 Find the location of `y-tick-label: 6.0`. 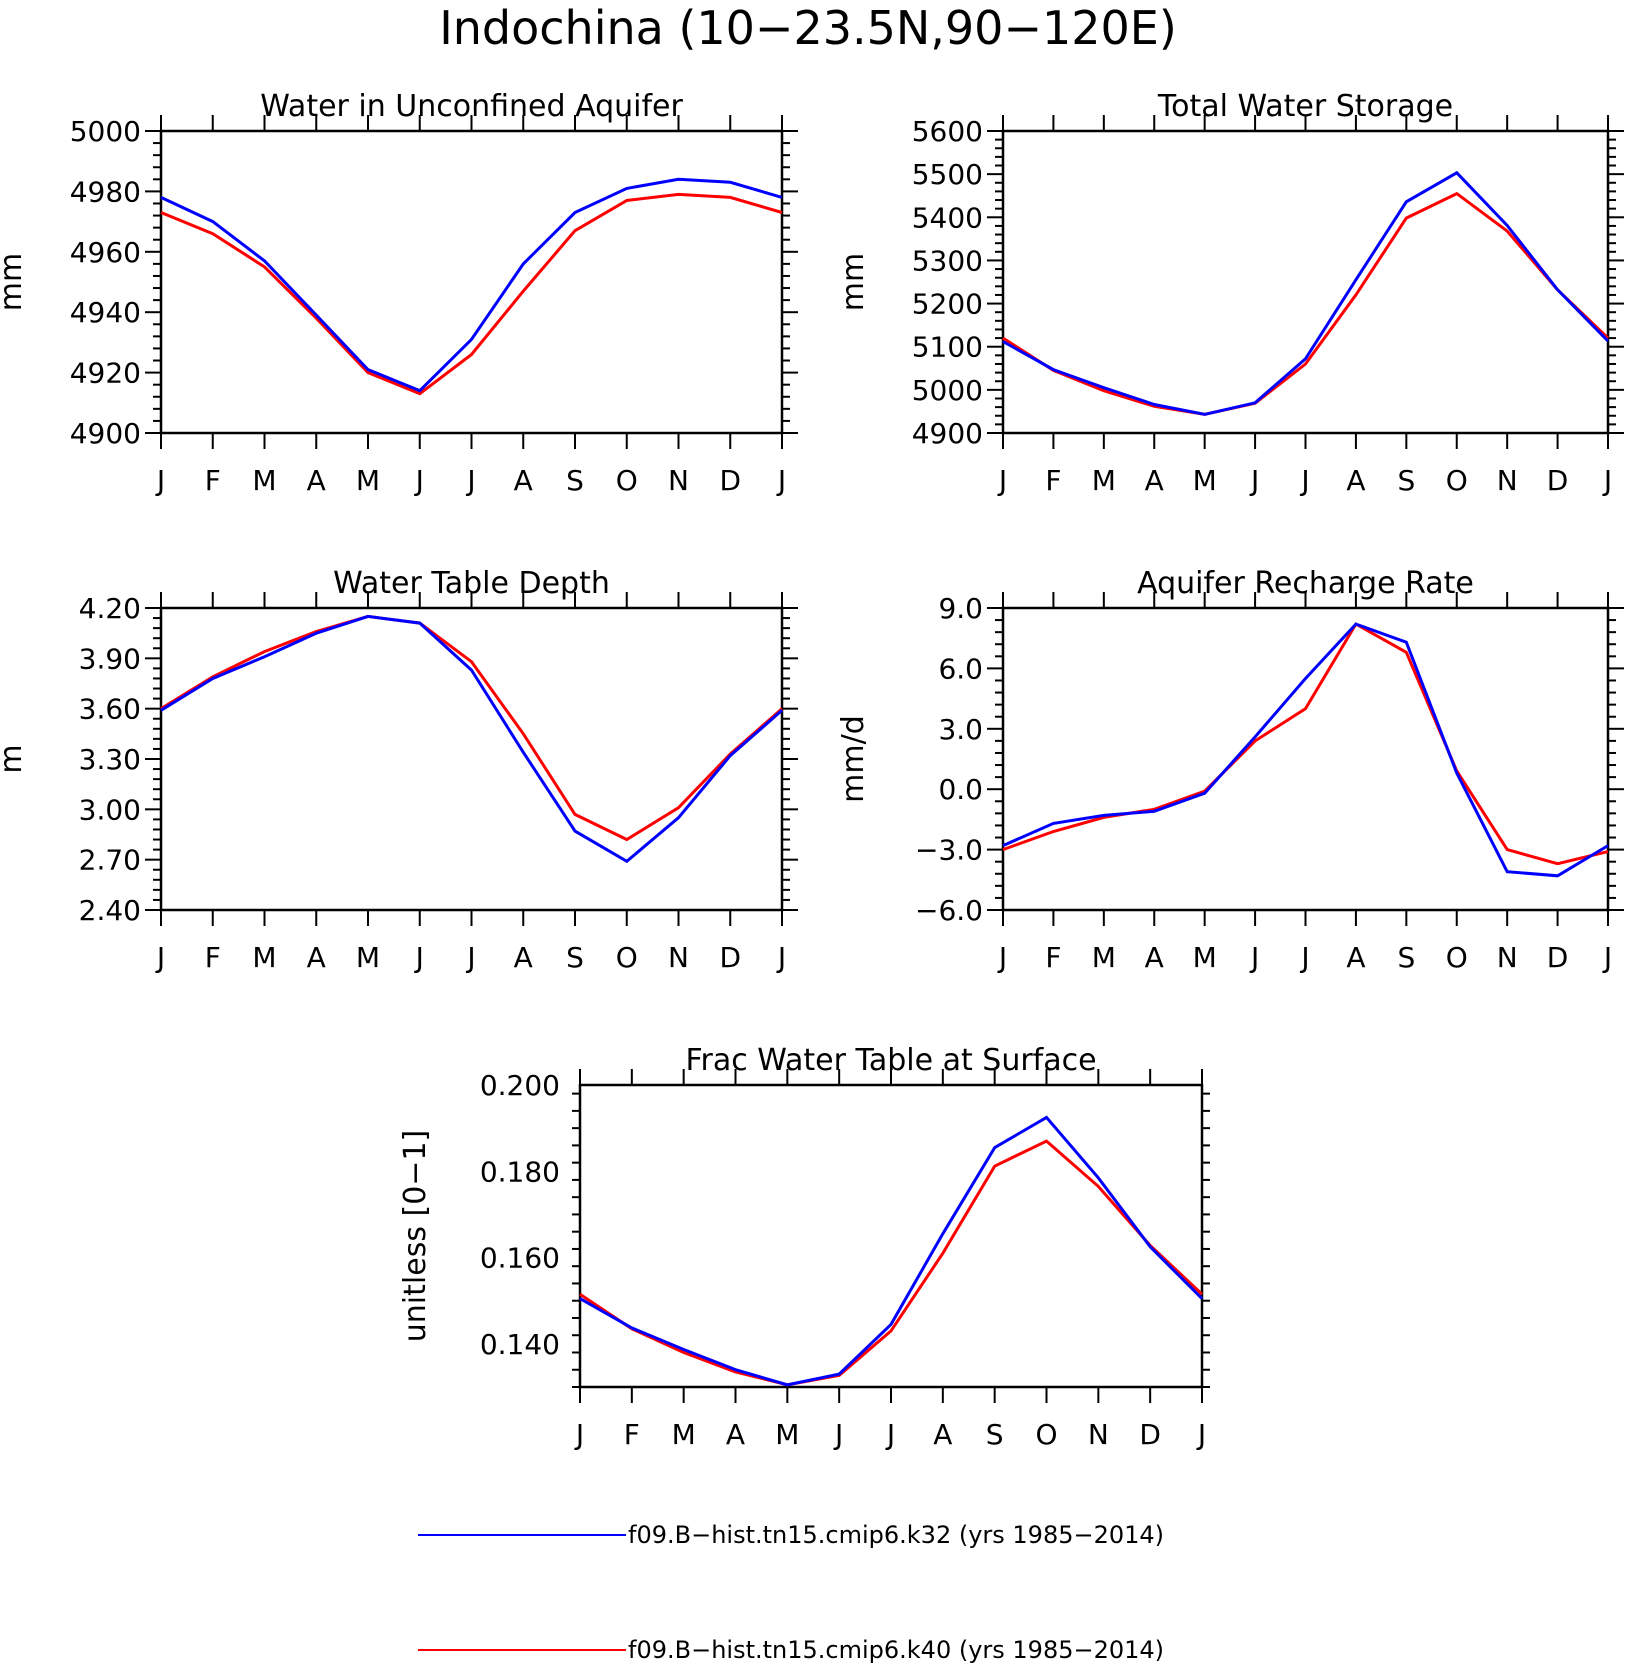

y-tick-label: 6.0 is located at coordinates (960, 668).